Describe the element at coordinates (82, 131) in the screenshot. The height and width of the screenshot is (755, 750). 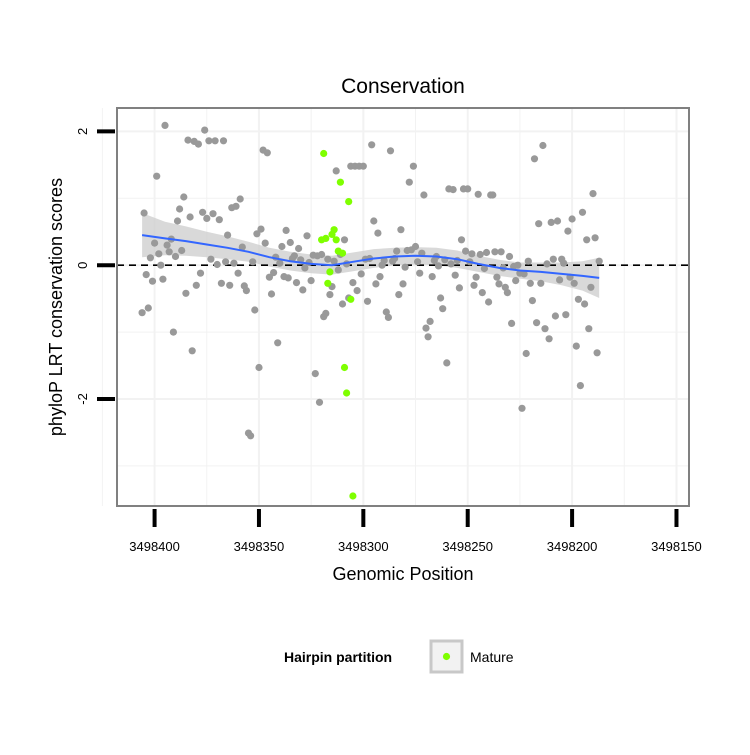
I see `y-tick-label: 2` at that location.